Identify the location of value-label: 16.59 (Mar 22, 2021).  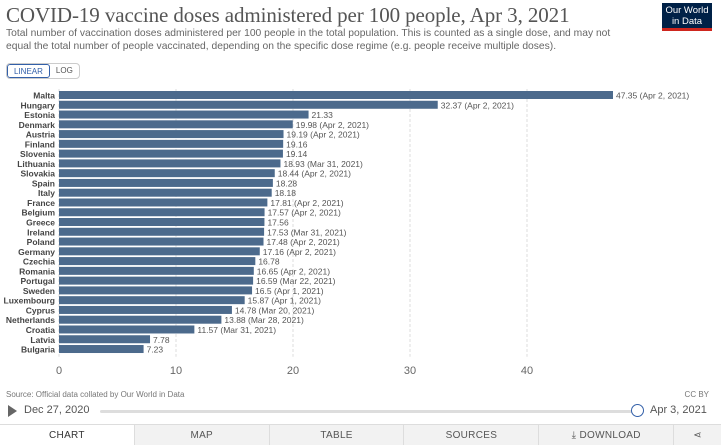
(296, 281).